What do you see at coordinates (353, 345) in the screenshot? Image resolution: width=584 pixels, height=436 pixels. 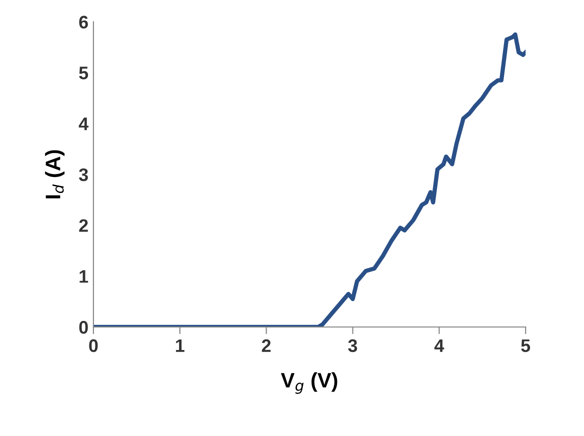 I see `x-tick-label: 3` at bounding box center [353, 345].